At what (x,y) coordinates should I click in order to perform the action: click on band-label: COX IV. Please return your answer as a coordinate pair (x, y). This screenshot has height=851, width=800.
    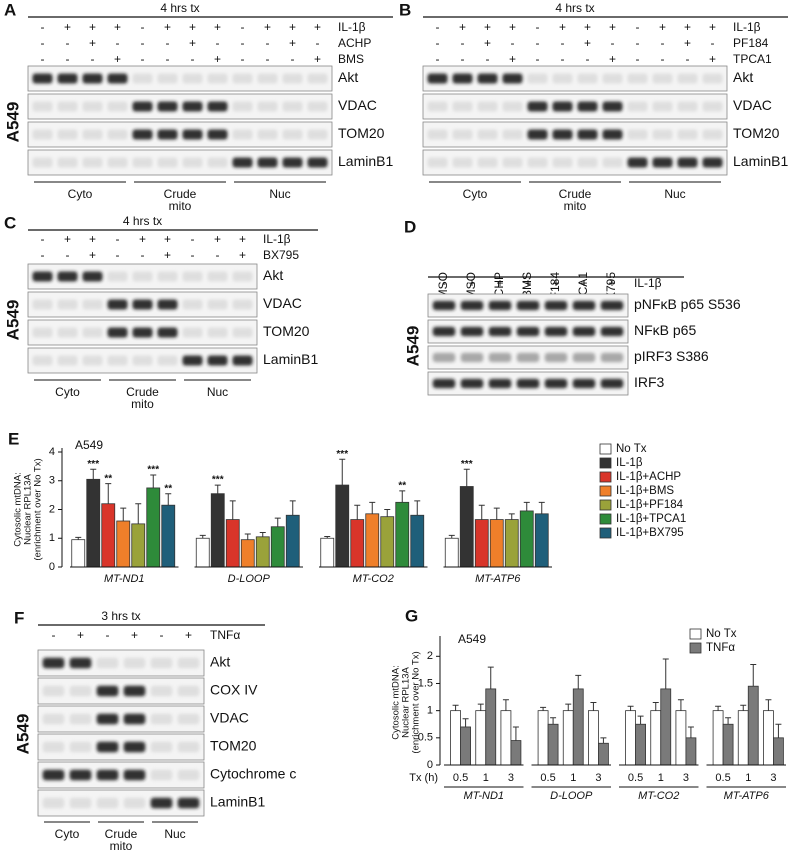
    Looking at the image, I should click on (234, 690).